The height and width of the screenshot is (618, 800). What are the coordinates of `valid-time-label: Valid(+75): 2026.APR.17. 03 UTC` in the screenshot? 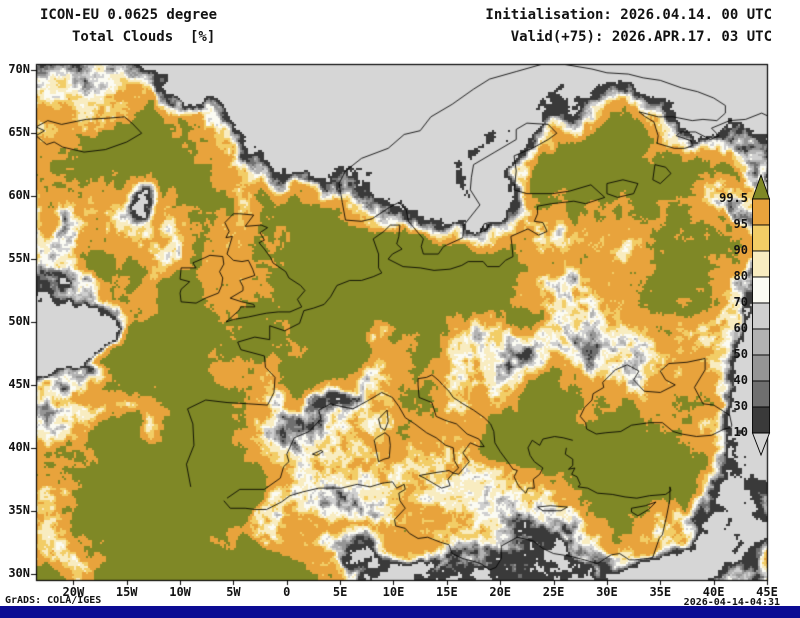 It's located at (641, 37).